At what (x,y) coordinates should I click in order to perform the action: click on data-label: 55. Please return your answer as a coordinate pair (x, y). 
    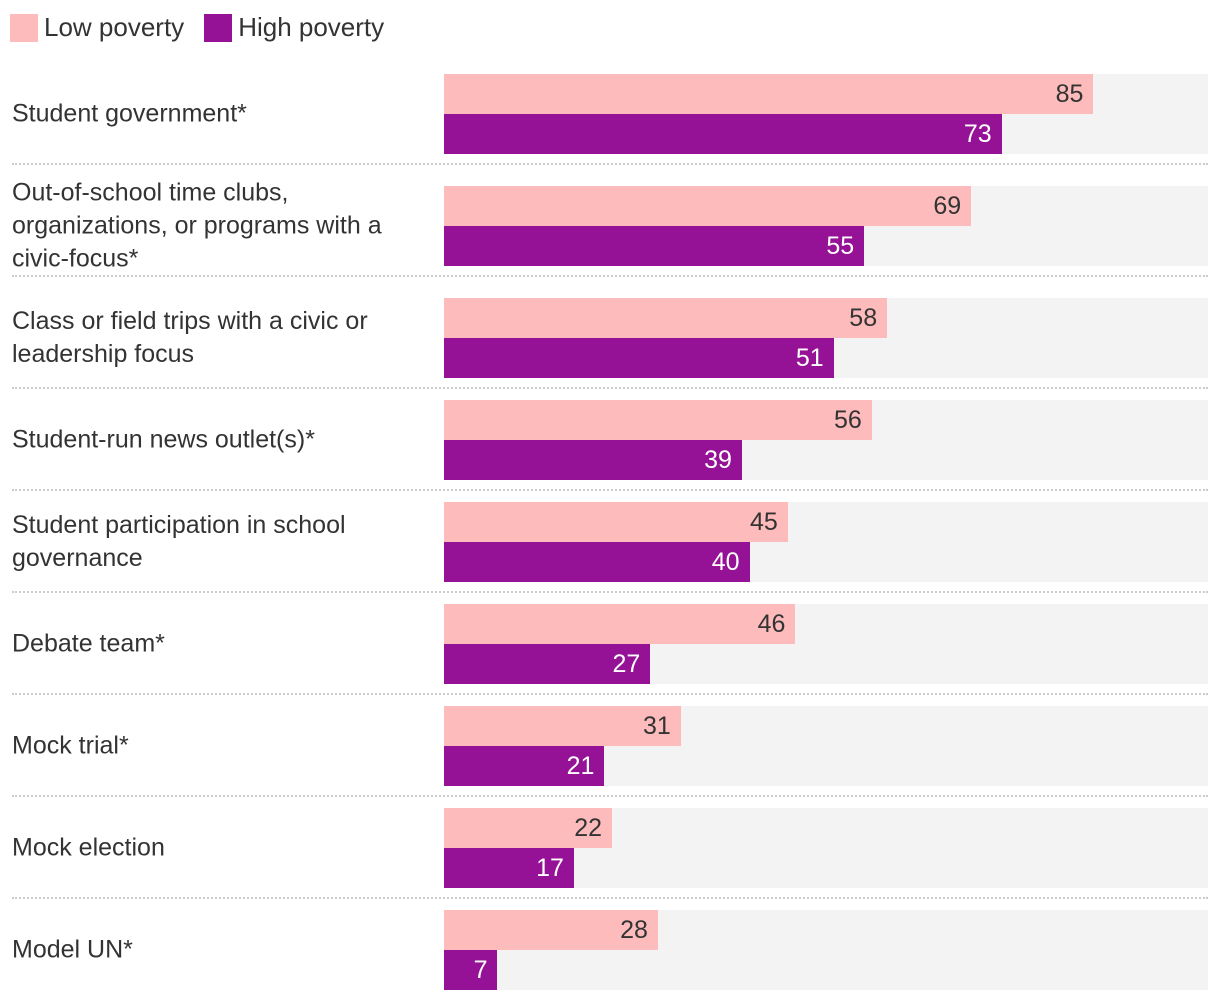
    Looking at the image, I should click on (840, 246).